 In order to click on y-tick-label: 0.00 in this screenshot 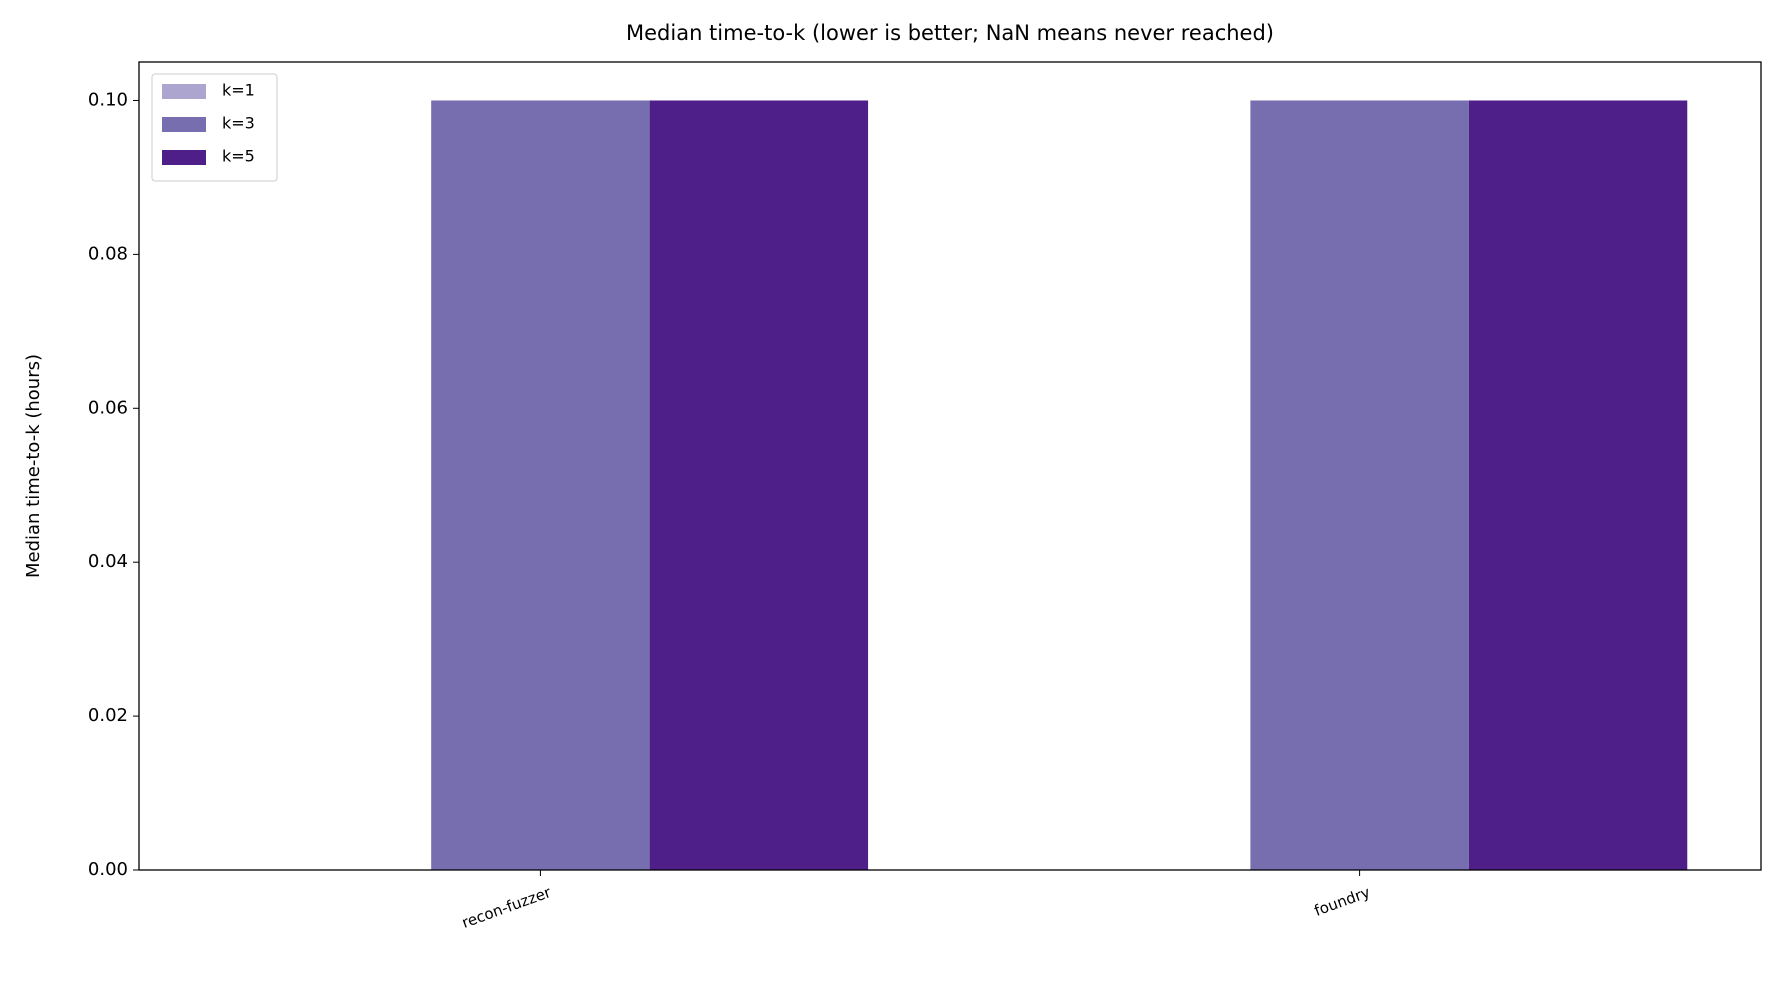, I will do `click(108, 869)`.